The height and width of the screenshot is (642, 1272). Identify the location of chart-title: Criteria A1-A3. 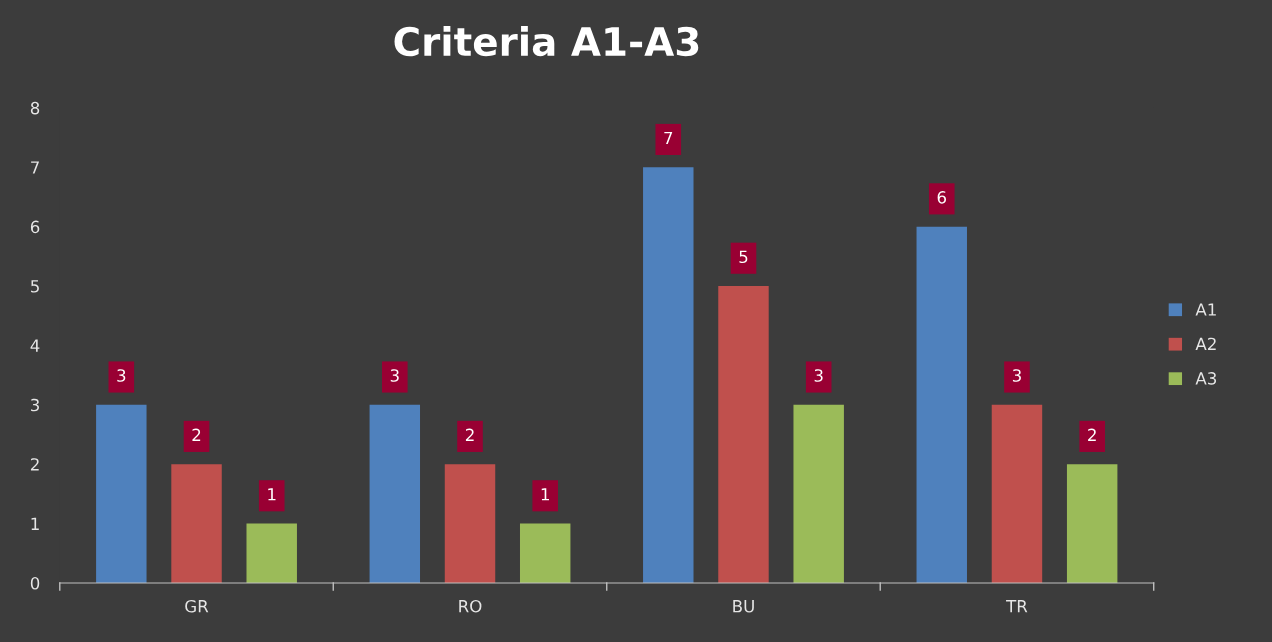
(546, 41).